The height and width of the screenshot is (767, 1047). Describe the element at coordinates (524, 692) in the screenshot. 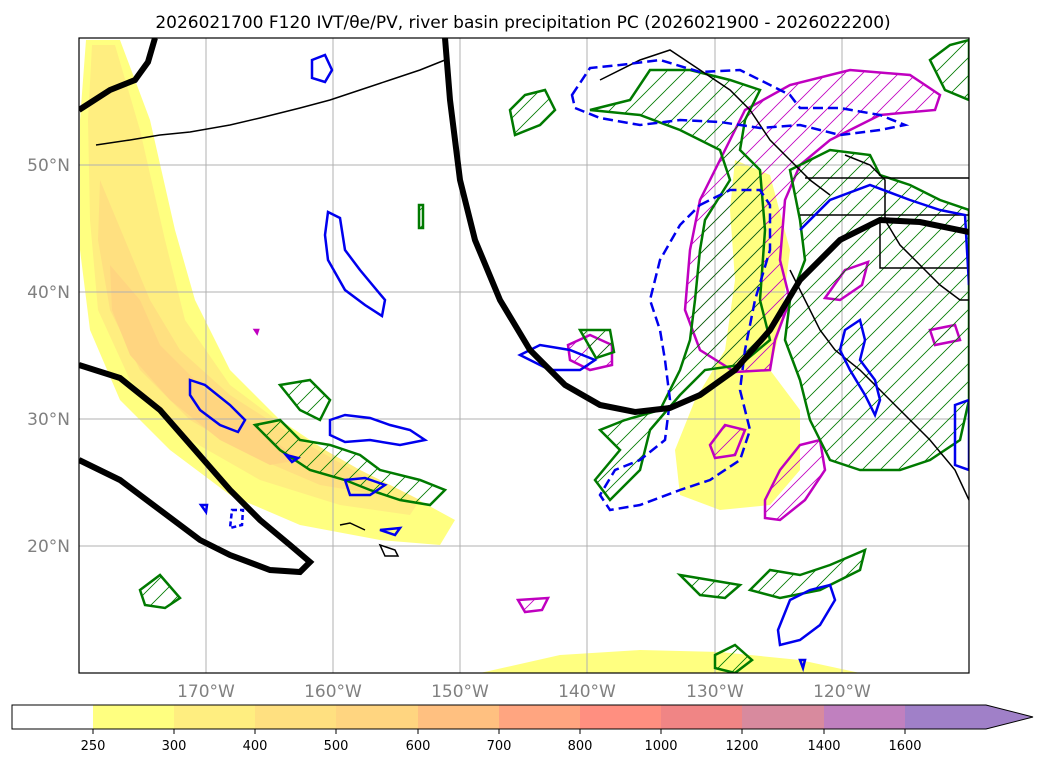

I see `longitude-labels: 170°W 160°W 150°W 140°W 130°W 120°W` at that location.